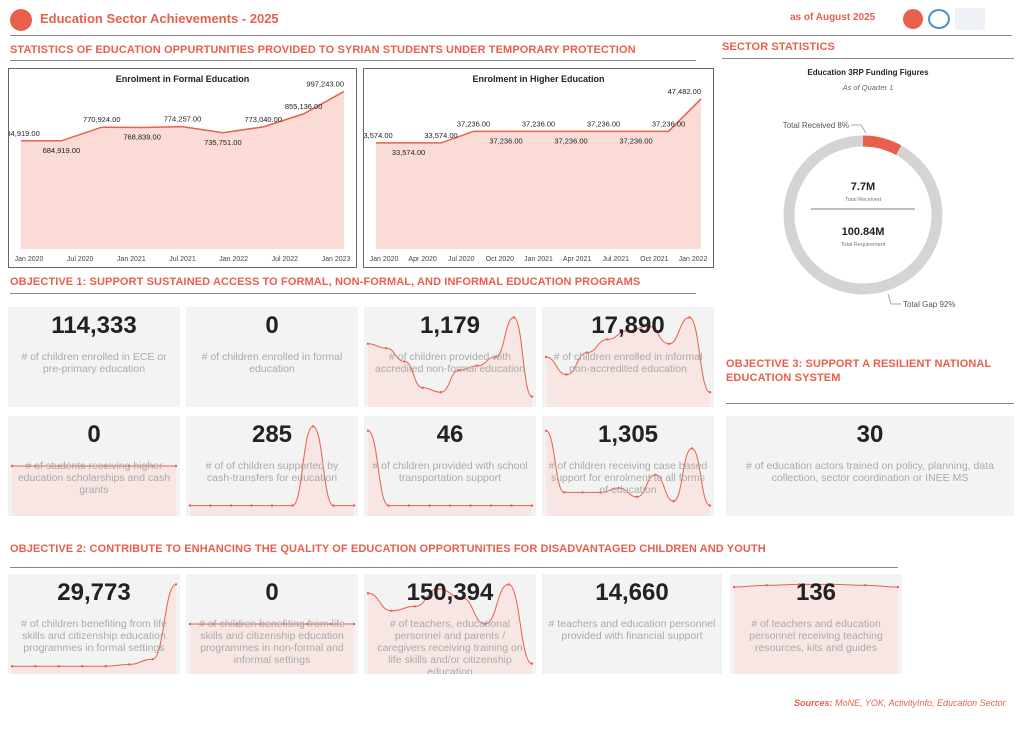 The width and height of the screenshot is (1024, 730). What do you see at coordinates (304, 106) in the screenshot?
I see `data-label: 855,136.00` at bounding box center [304, 106].